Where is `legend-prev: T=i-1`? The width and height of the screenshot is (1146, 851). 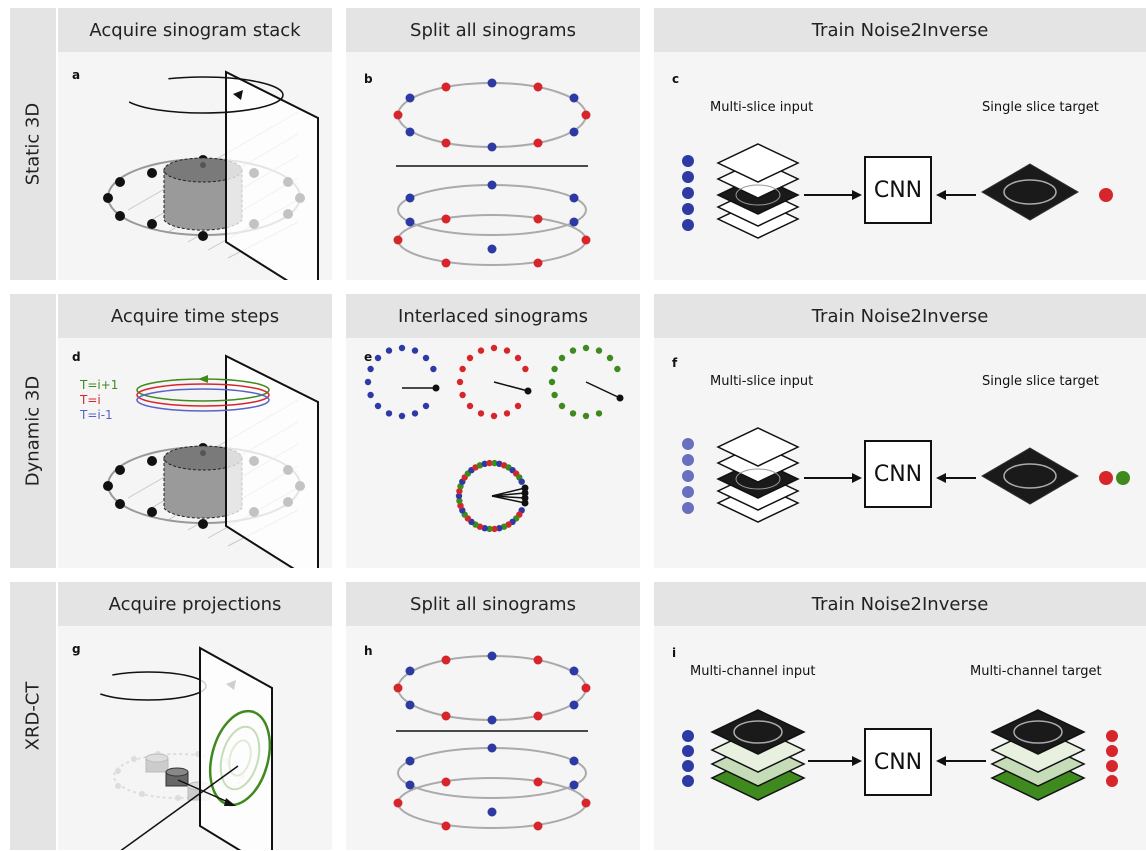 legend-prev: T=i-1 is located at coordinates (96, 415).